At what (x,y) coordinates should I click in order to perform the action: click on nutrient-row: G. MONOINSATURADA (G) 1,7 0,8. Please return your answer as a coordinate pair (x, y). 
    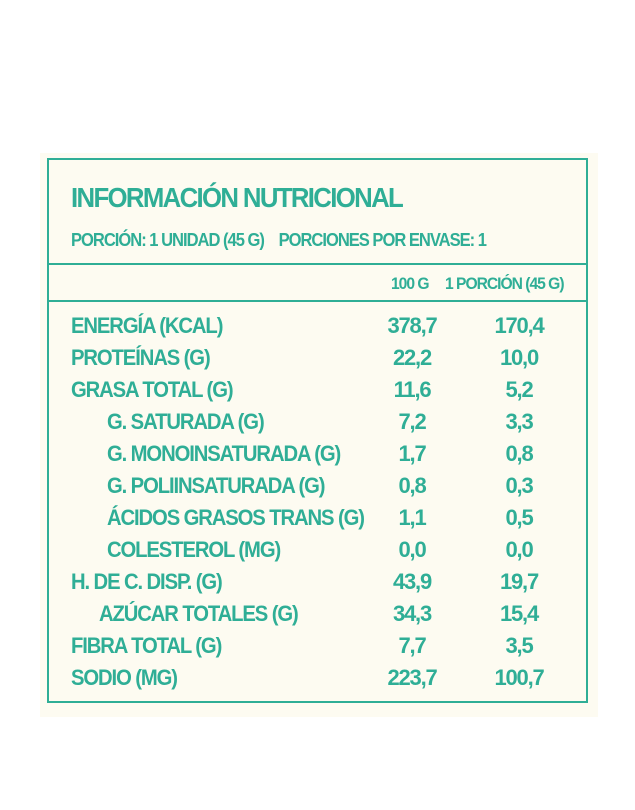
    Looking at the image, I should click on (317, 457).